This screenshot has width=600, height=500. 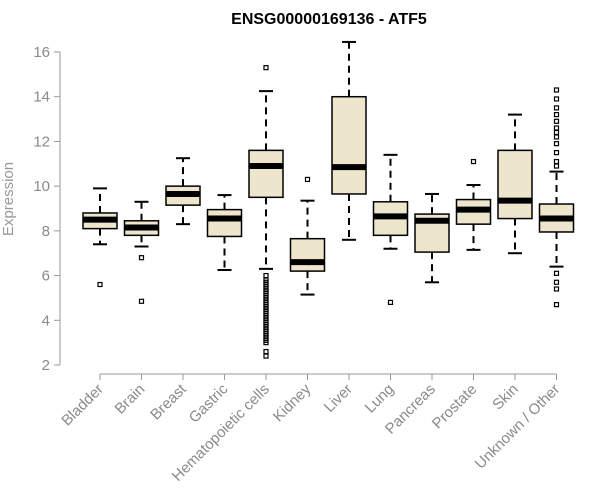 What do you see at coordinates (46, 320) in the screenshot?
I see `y-tick-label: 4` at bounding box center [46, 320].